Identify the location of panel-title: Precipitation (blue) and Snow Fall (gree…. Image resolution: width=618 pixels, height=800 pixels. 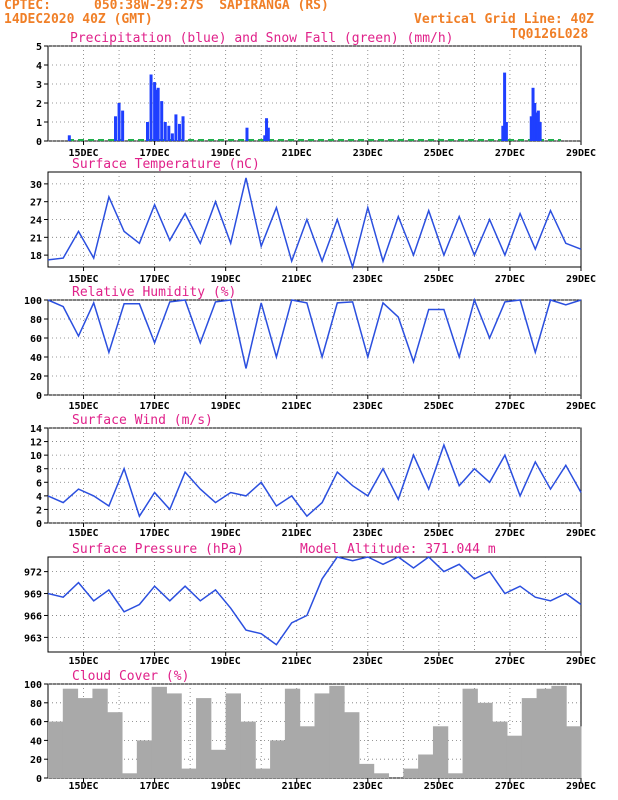
(262, 38).